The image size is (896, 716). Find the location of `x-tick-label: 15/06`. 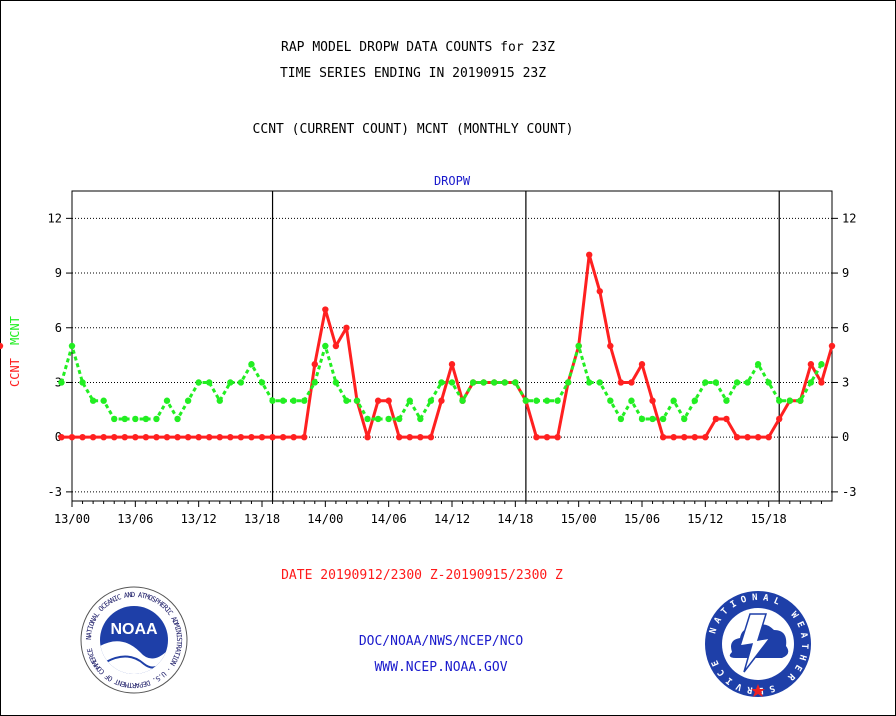

x-tick-label: 15/06 is located at coordinates (642, 519).